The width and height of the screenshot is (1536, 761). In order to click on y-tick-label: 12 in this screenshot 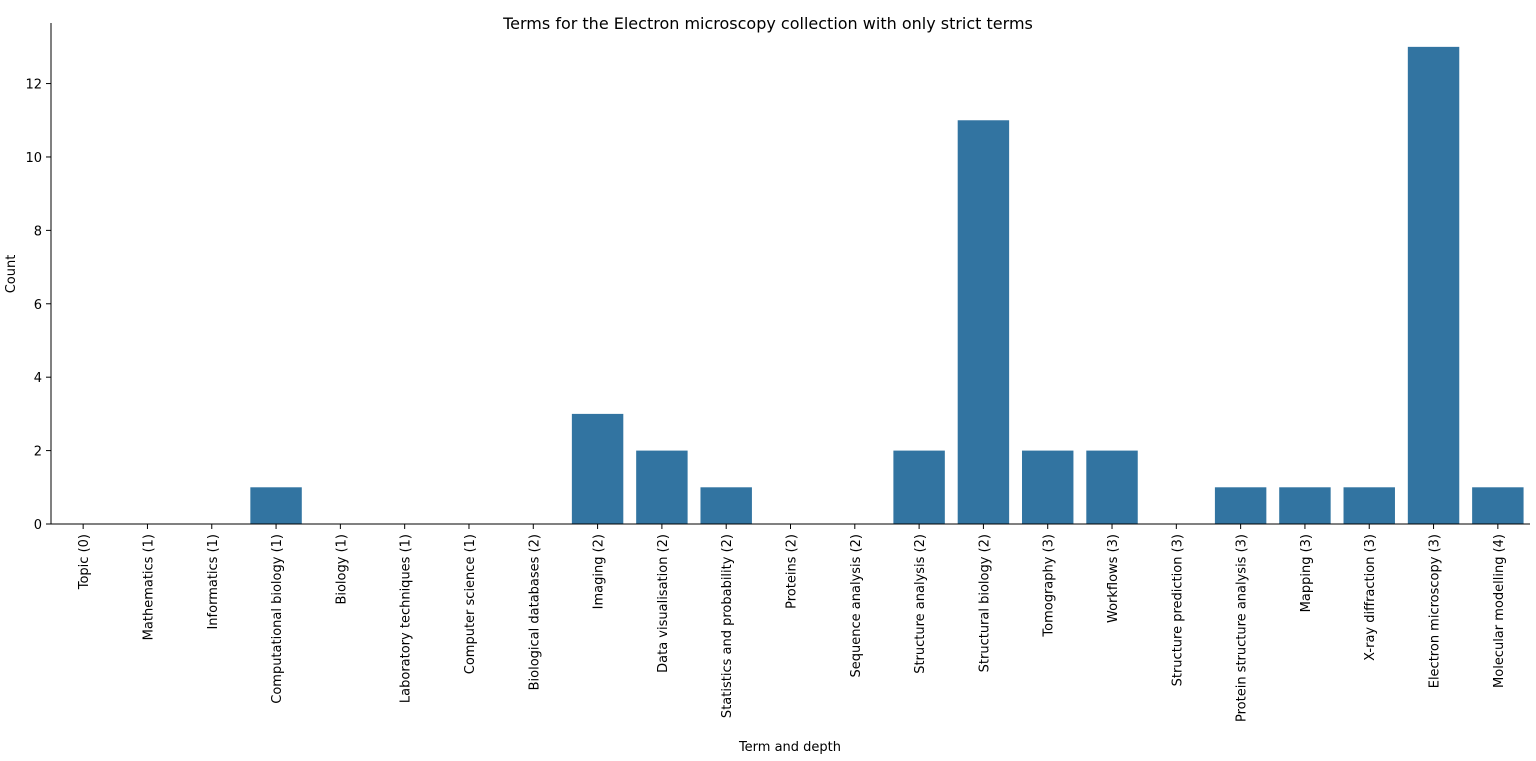, I will do `click(33, 85)`.